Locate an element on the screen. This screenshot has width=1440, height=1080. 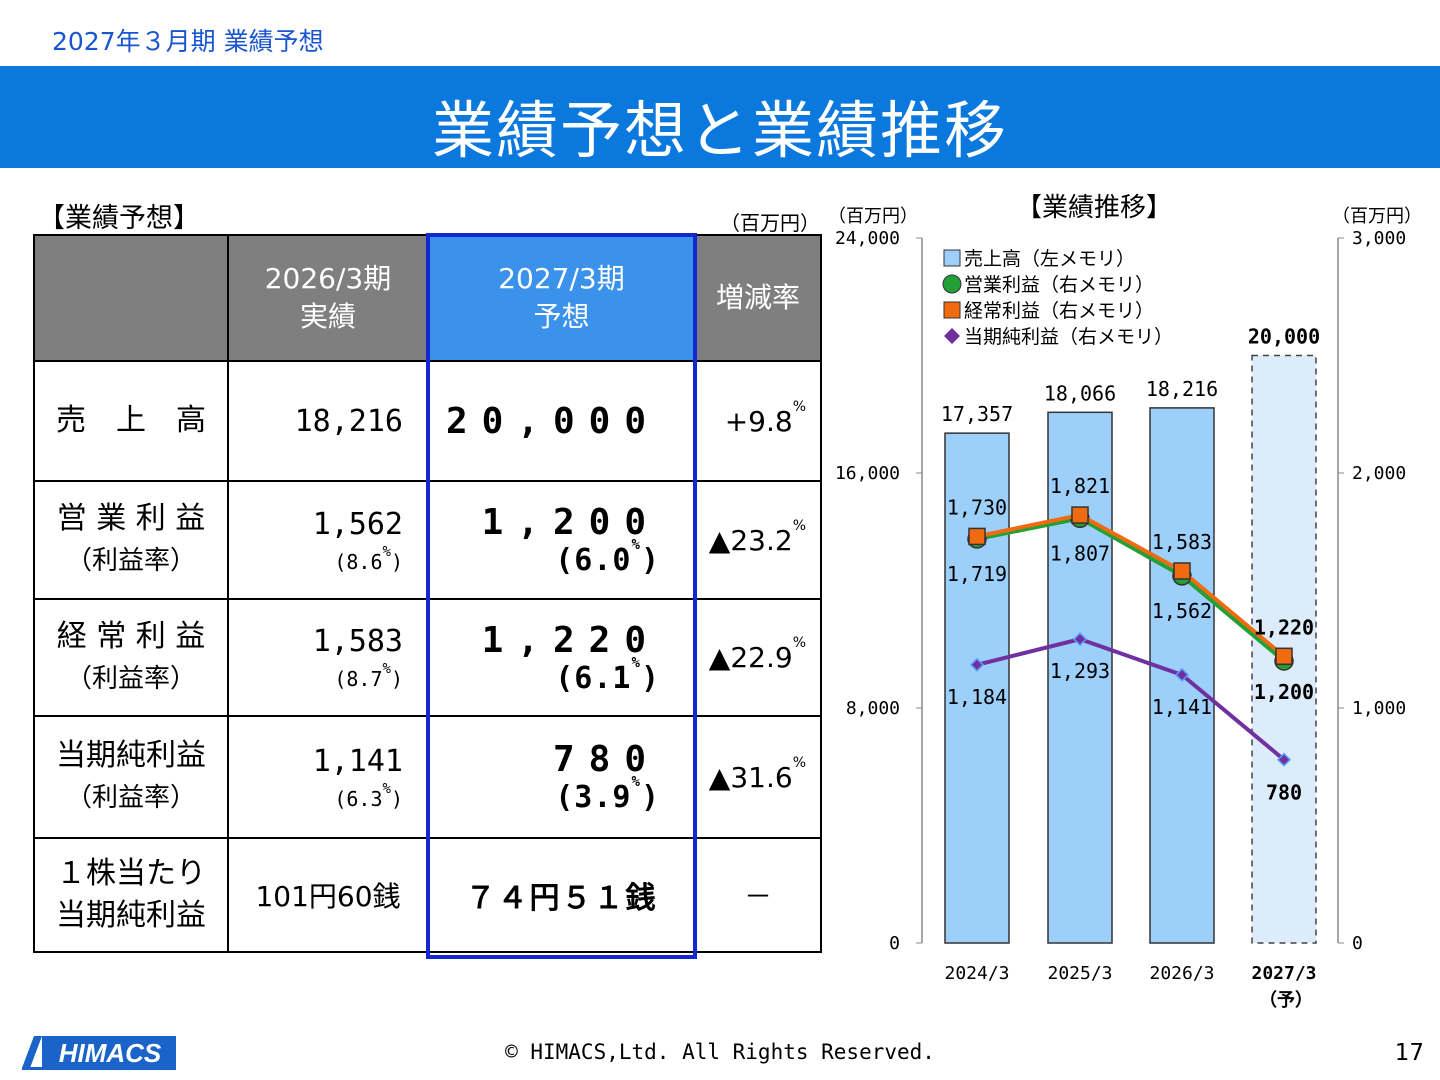
change-value-text: +9.8 is located at coordinates (758, 421).